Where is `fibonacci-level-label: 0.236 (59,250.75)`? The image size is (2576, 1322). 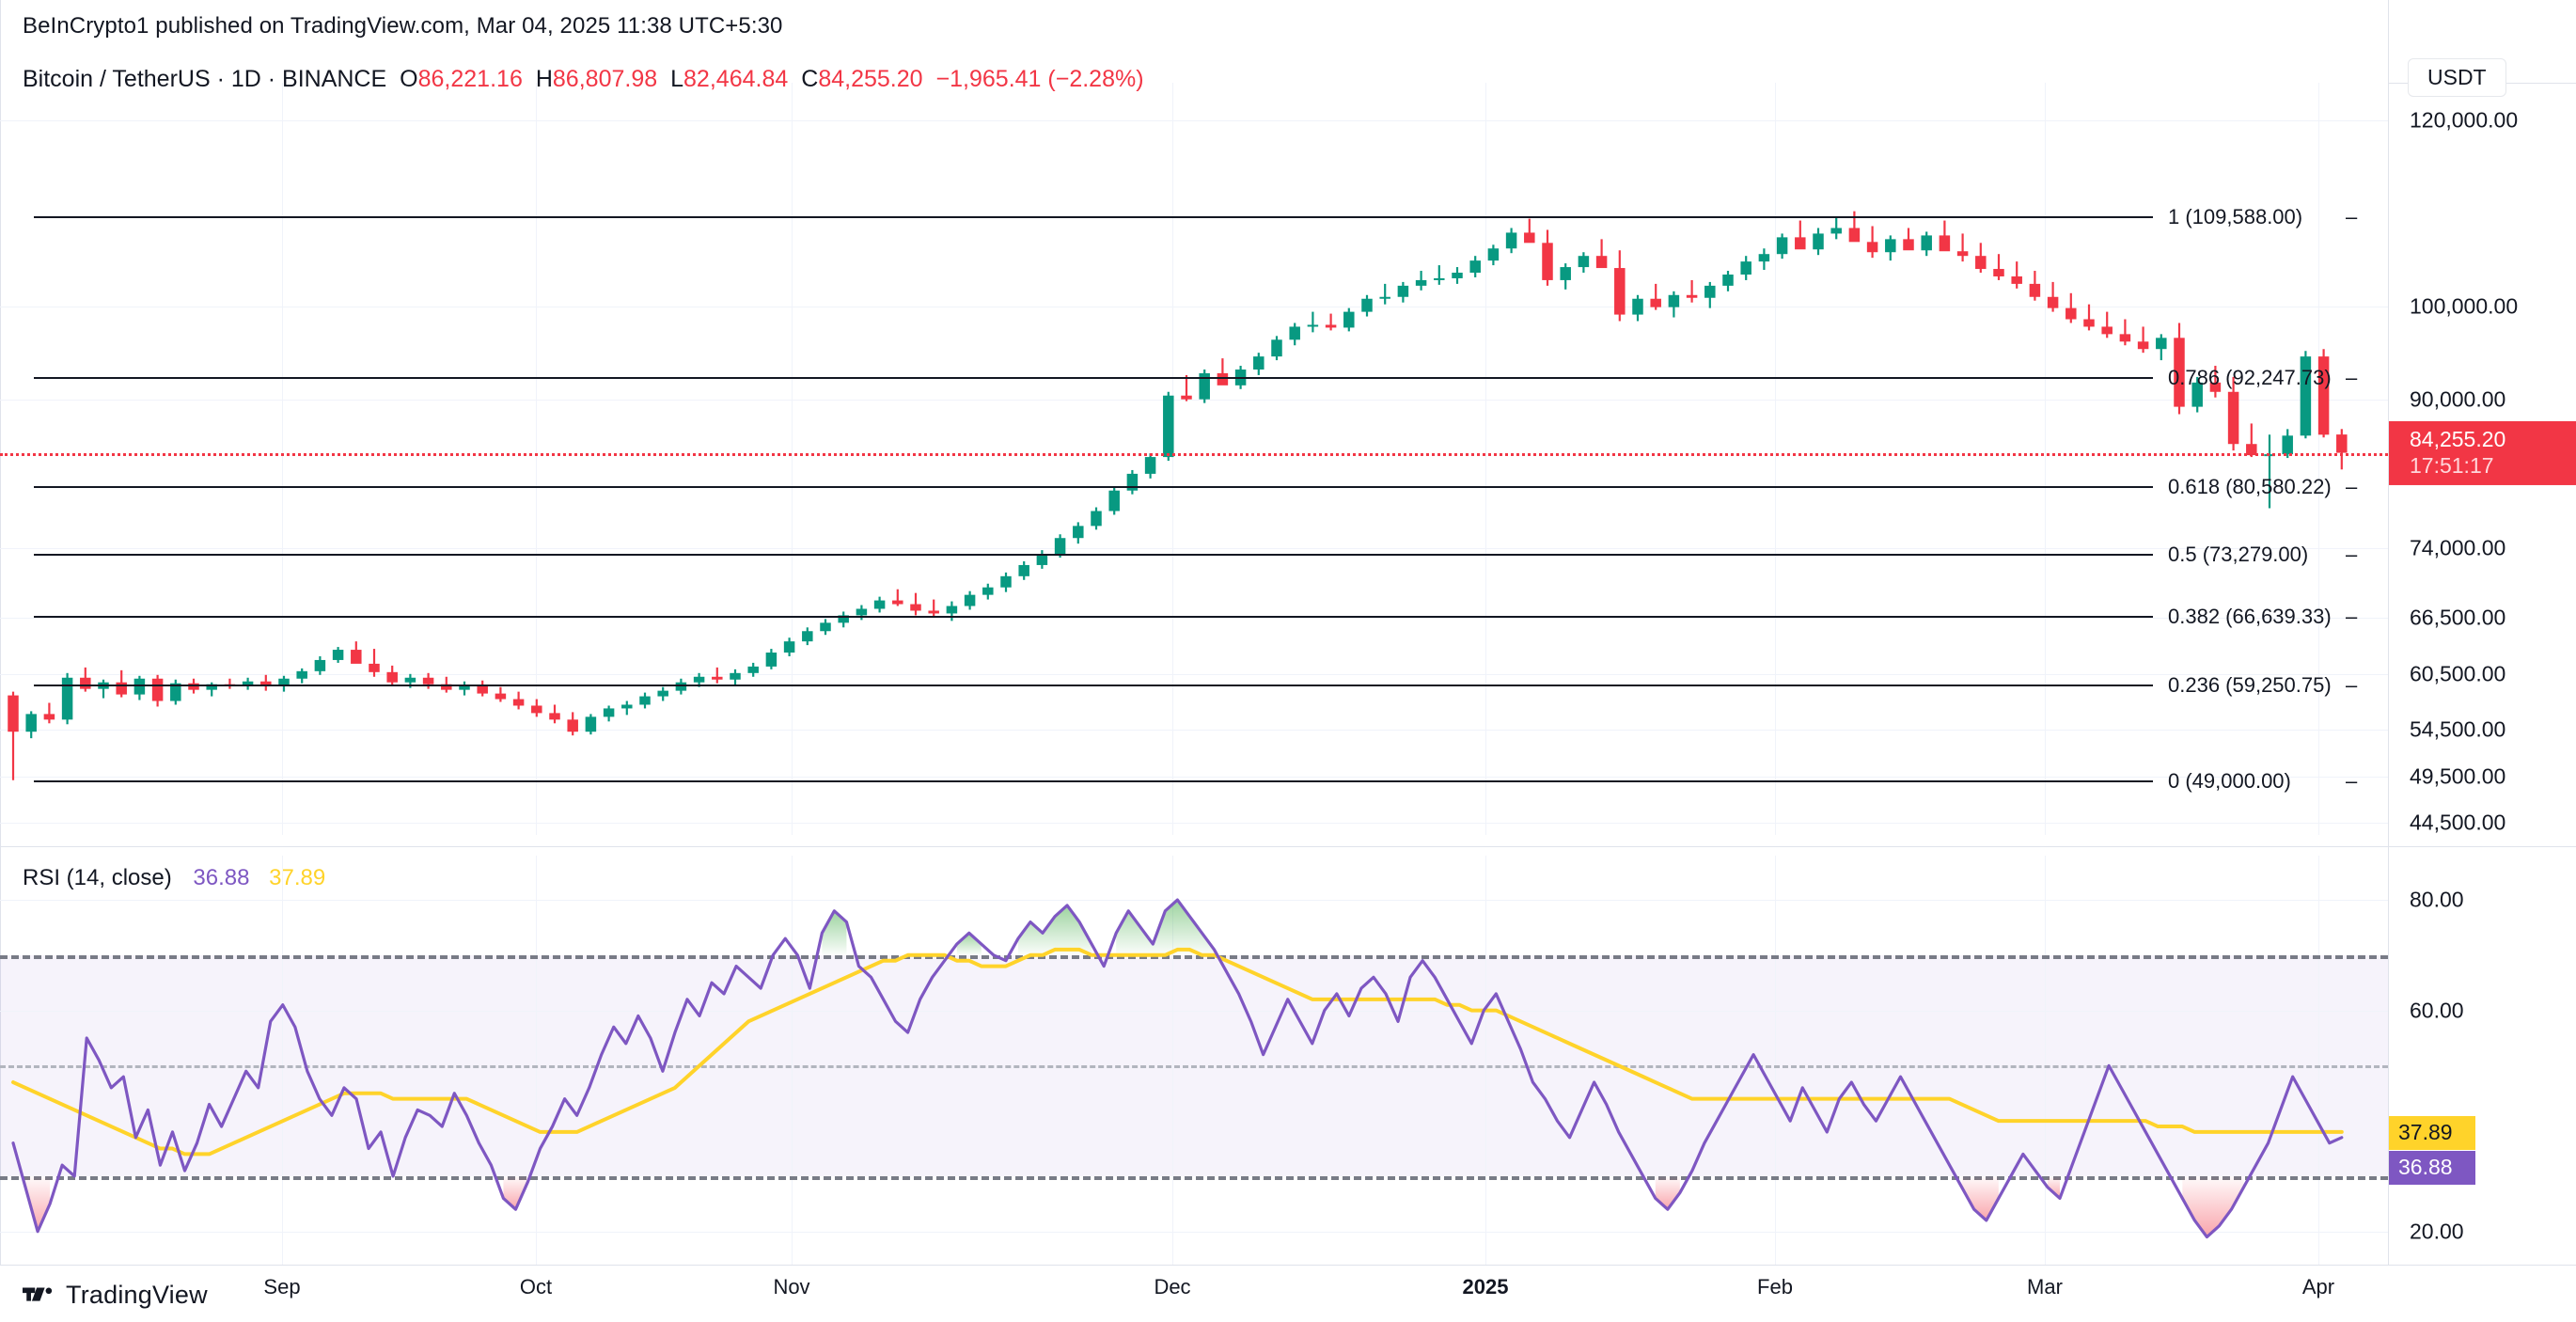 fibonacci-level-label: 0.236 (59,250.75) is located at coordinates (2250, 685).